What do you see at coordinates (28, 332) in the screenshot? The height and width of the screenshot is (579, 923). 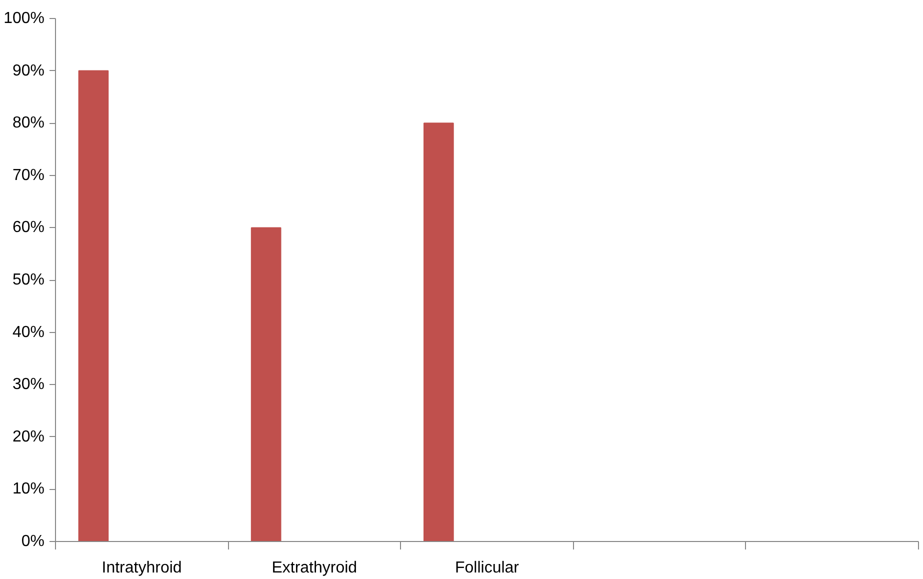 I see `y-tick-label: 40%` at bounding box center [28, 332].